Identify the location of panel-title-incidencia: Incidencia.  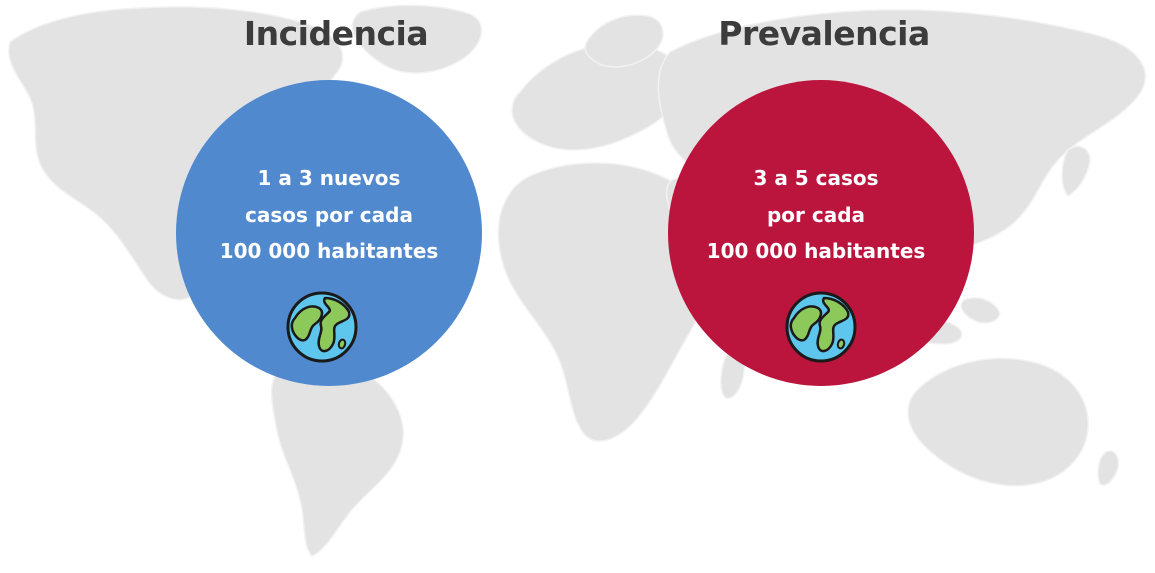
(336, 33).